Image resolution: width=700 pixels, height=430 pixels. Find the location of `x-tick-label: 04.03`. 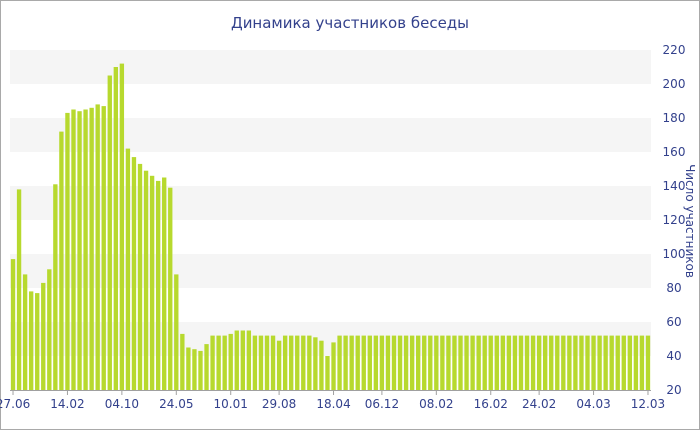

x-tick-label: 04.03 is located at coordinates (593, 404).